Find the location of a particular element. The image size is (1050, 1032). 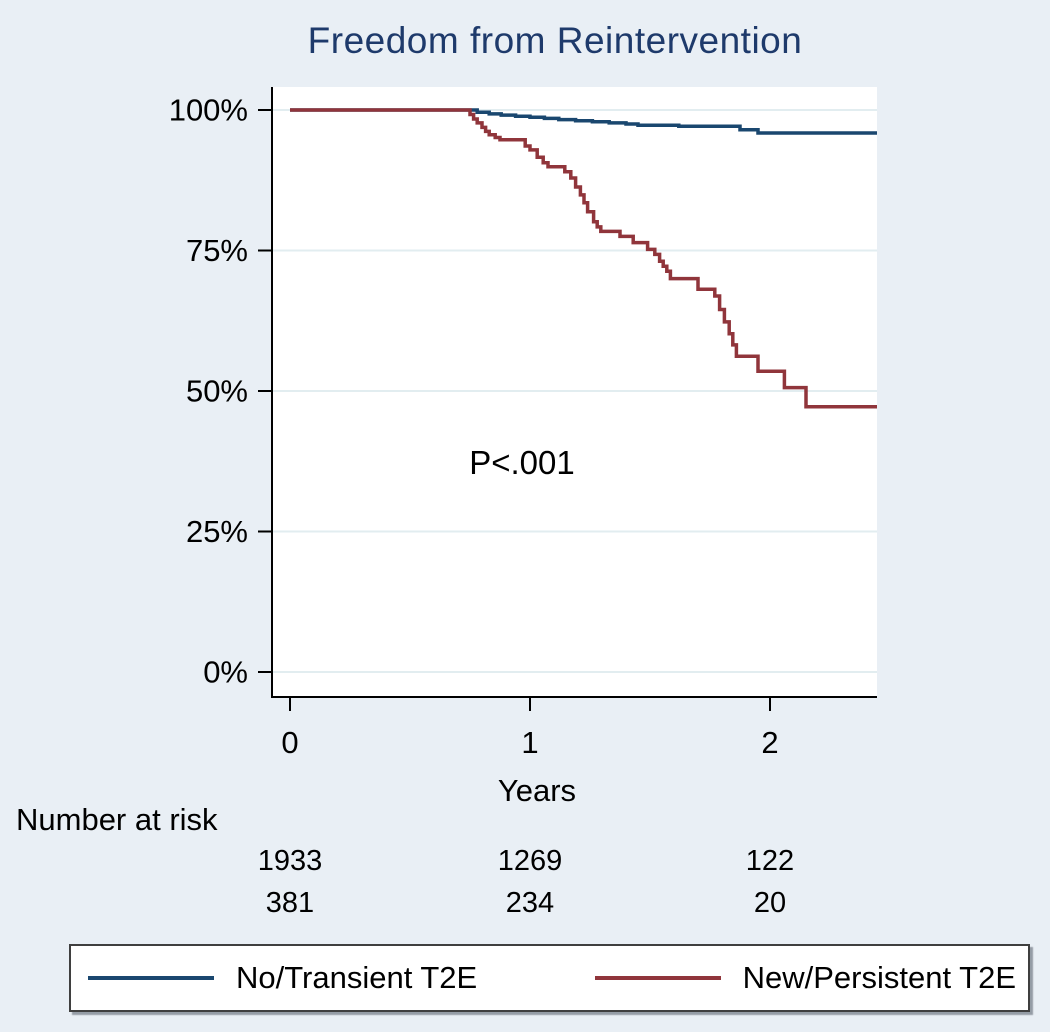

legend-entry-new-persistent: New/Persistent T2E is located at coordinates (805, 978).